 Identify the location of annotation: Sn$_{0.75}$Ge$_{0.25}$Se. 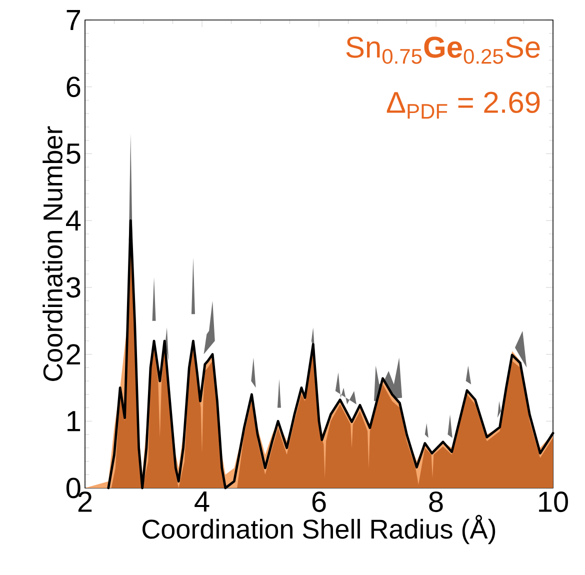
(443, 50).